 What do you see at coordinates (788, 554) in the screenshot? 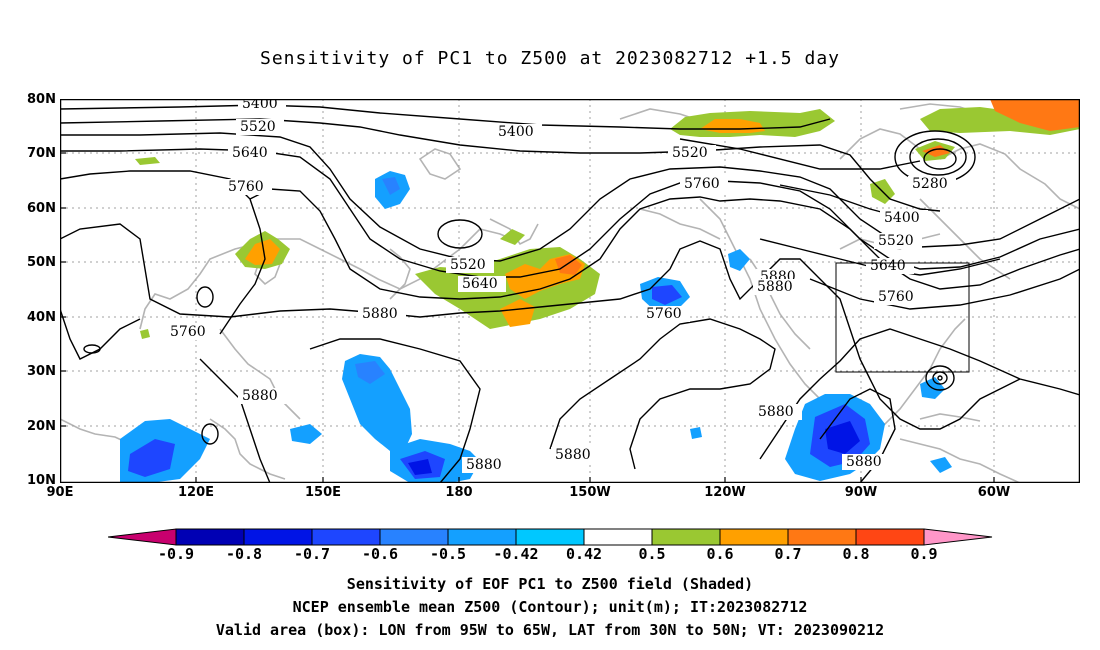
I see `colorbar-label: 0.7` at bounding box center [788, 554].